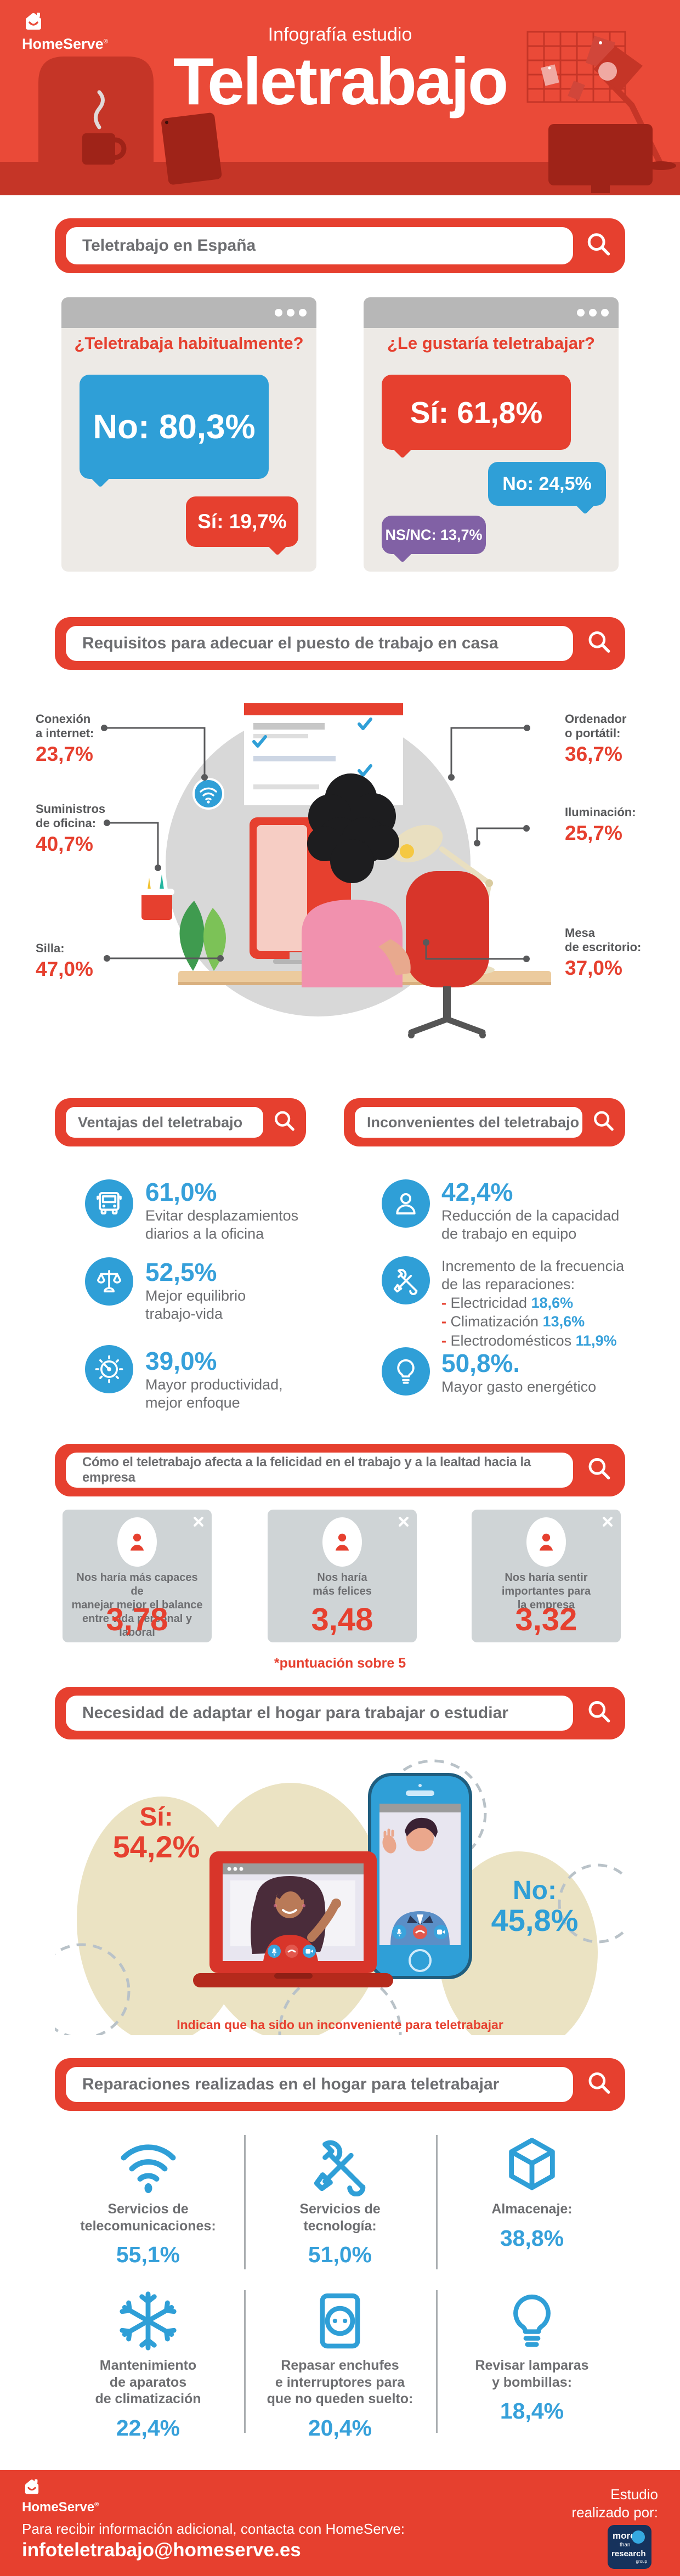  I want to click on agency-word: more, so click(624, 2535).